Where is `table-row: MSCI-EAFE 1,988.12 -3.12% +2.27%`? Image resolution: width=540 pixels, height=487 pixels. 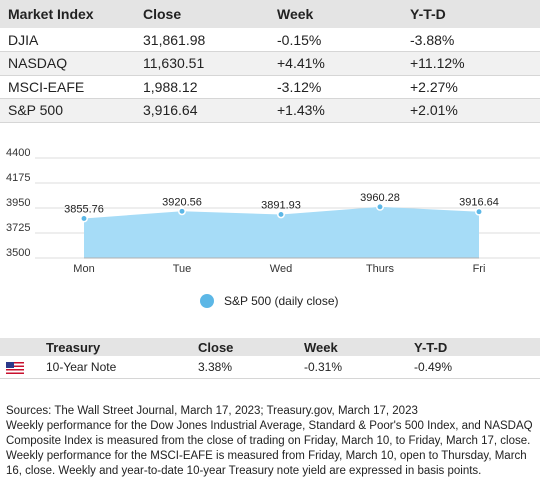
table-row: MSCI-EAFE 1,988.12 -3.12% +2.27% is located at coordinates (270, 87).